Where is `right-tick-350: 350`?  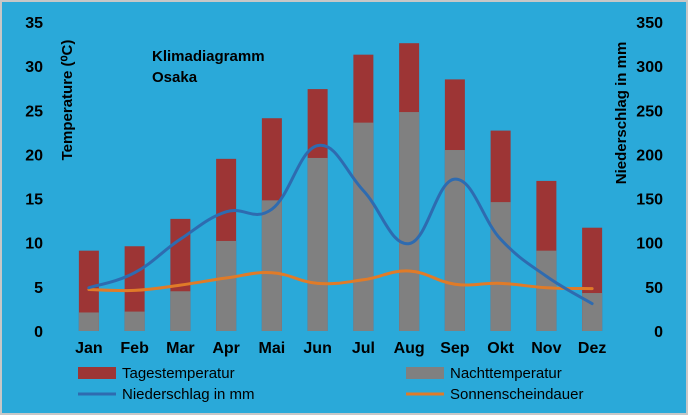
right-tick-350: 350 is located at coordinates (649, 23).